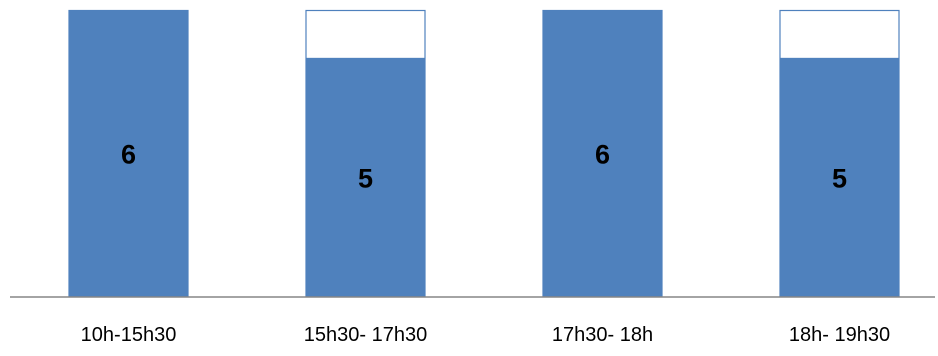  I want to click on x-tick-label-2: 15h30- 17h30, so click(365, 335).